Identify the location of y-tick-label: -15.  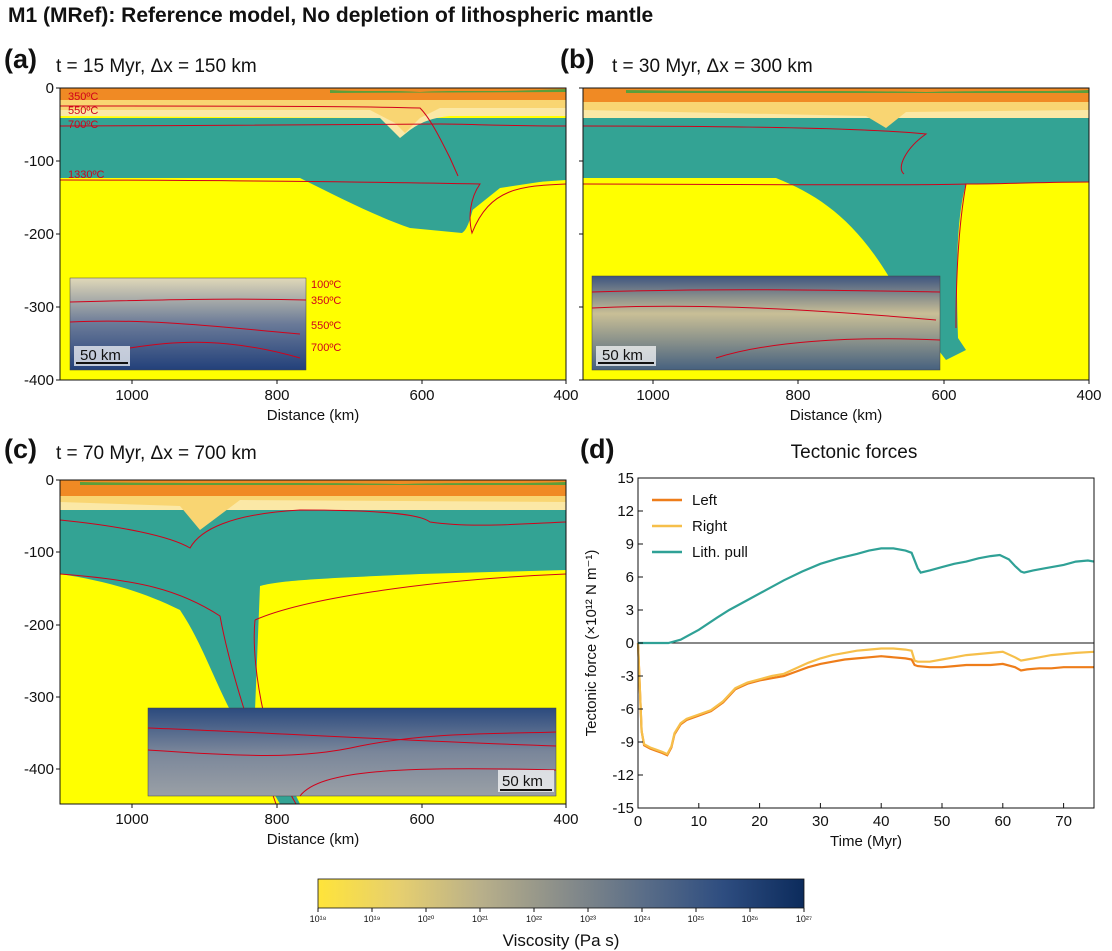
(623, 808).